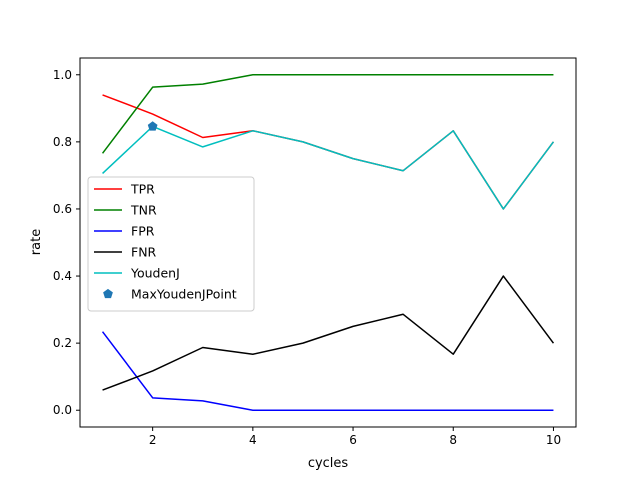 Image resolution: width=640 pixels, height=480 pixels. I want to click on y-tick-label: 0.8, so click(62, 142).